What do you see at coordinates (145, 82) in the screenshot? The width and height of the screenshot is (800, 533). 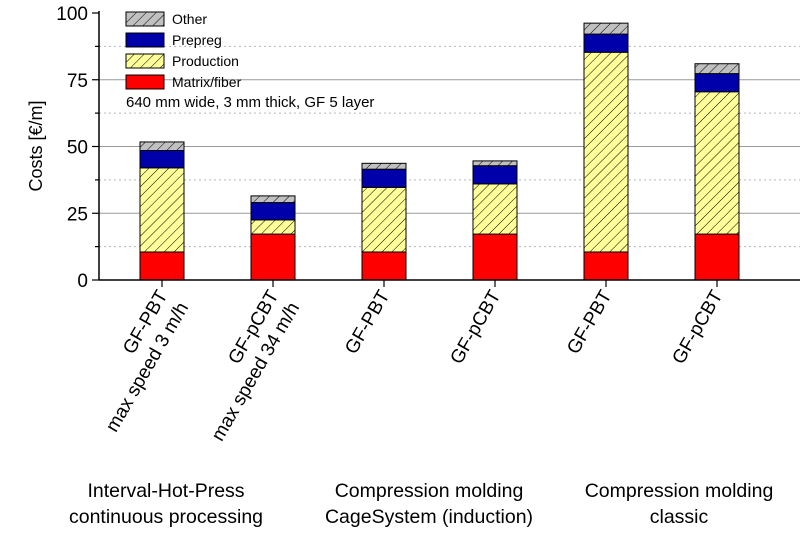 I see `legend-swatch-matrix-fiber` at bounding box center [145, 82].